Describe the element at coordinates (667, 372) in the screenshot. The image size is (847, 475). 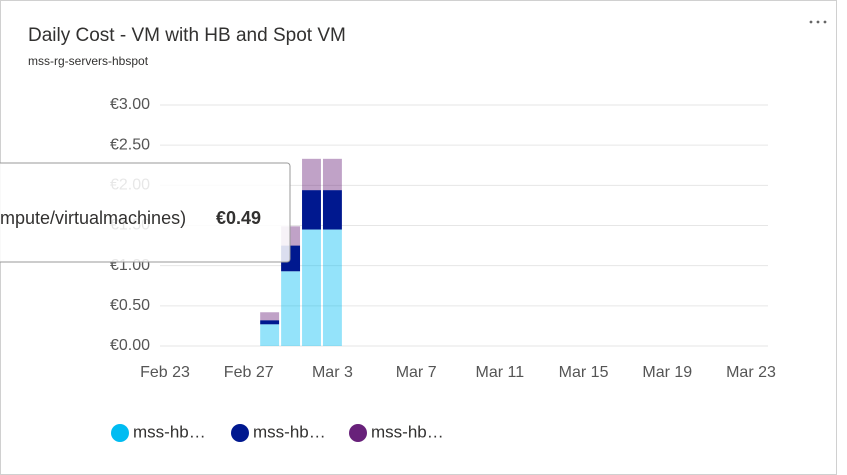
I see `x-tick-label: Mar 19` at that location.